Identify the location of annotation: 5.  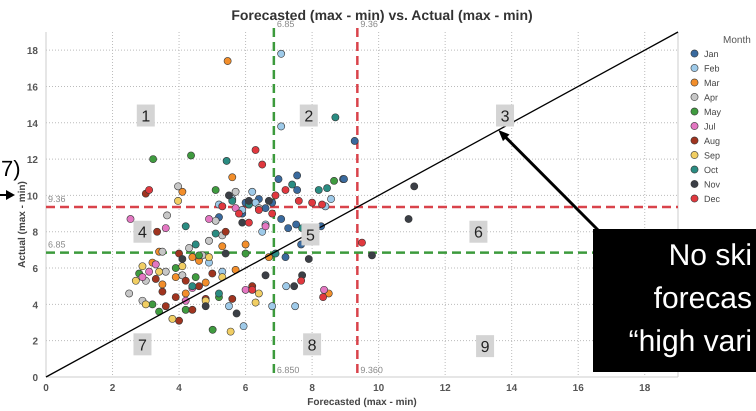
(310, 235).